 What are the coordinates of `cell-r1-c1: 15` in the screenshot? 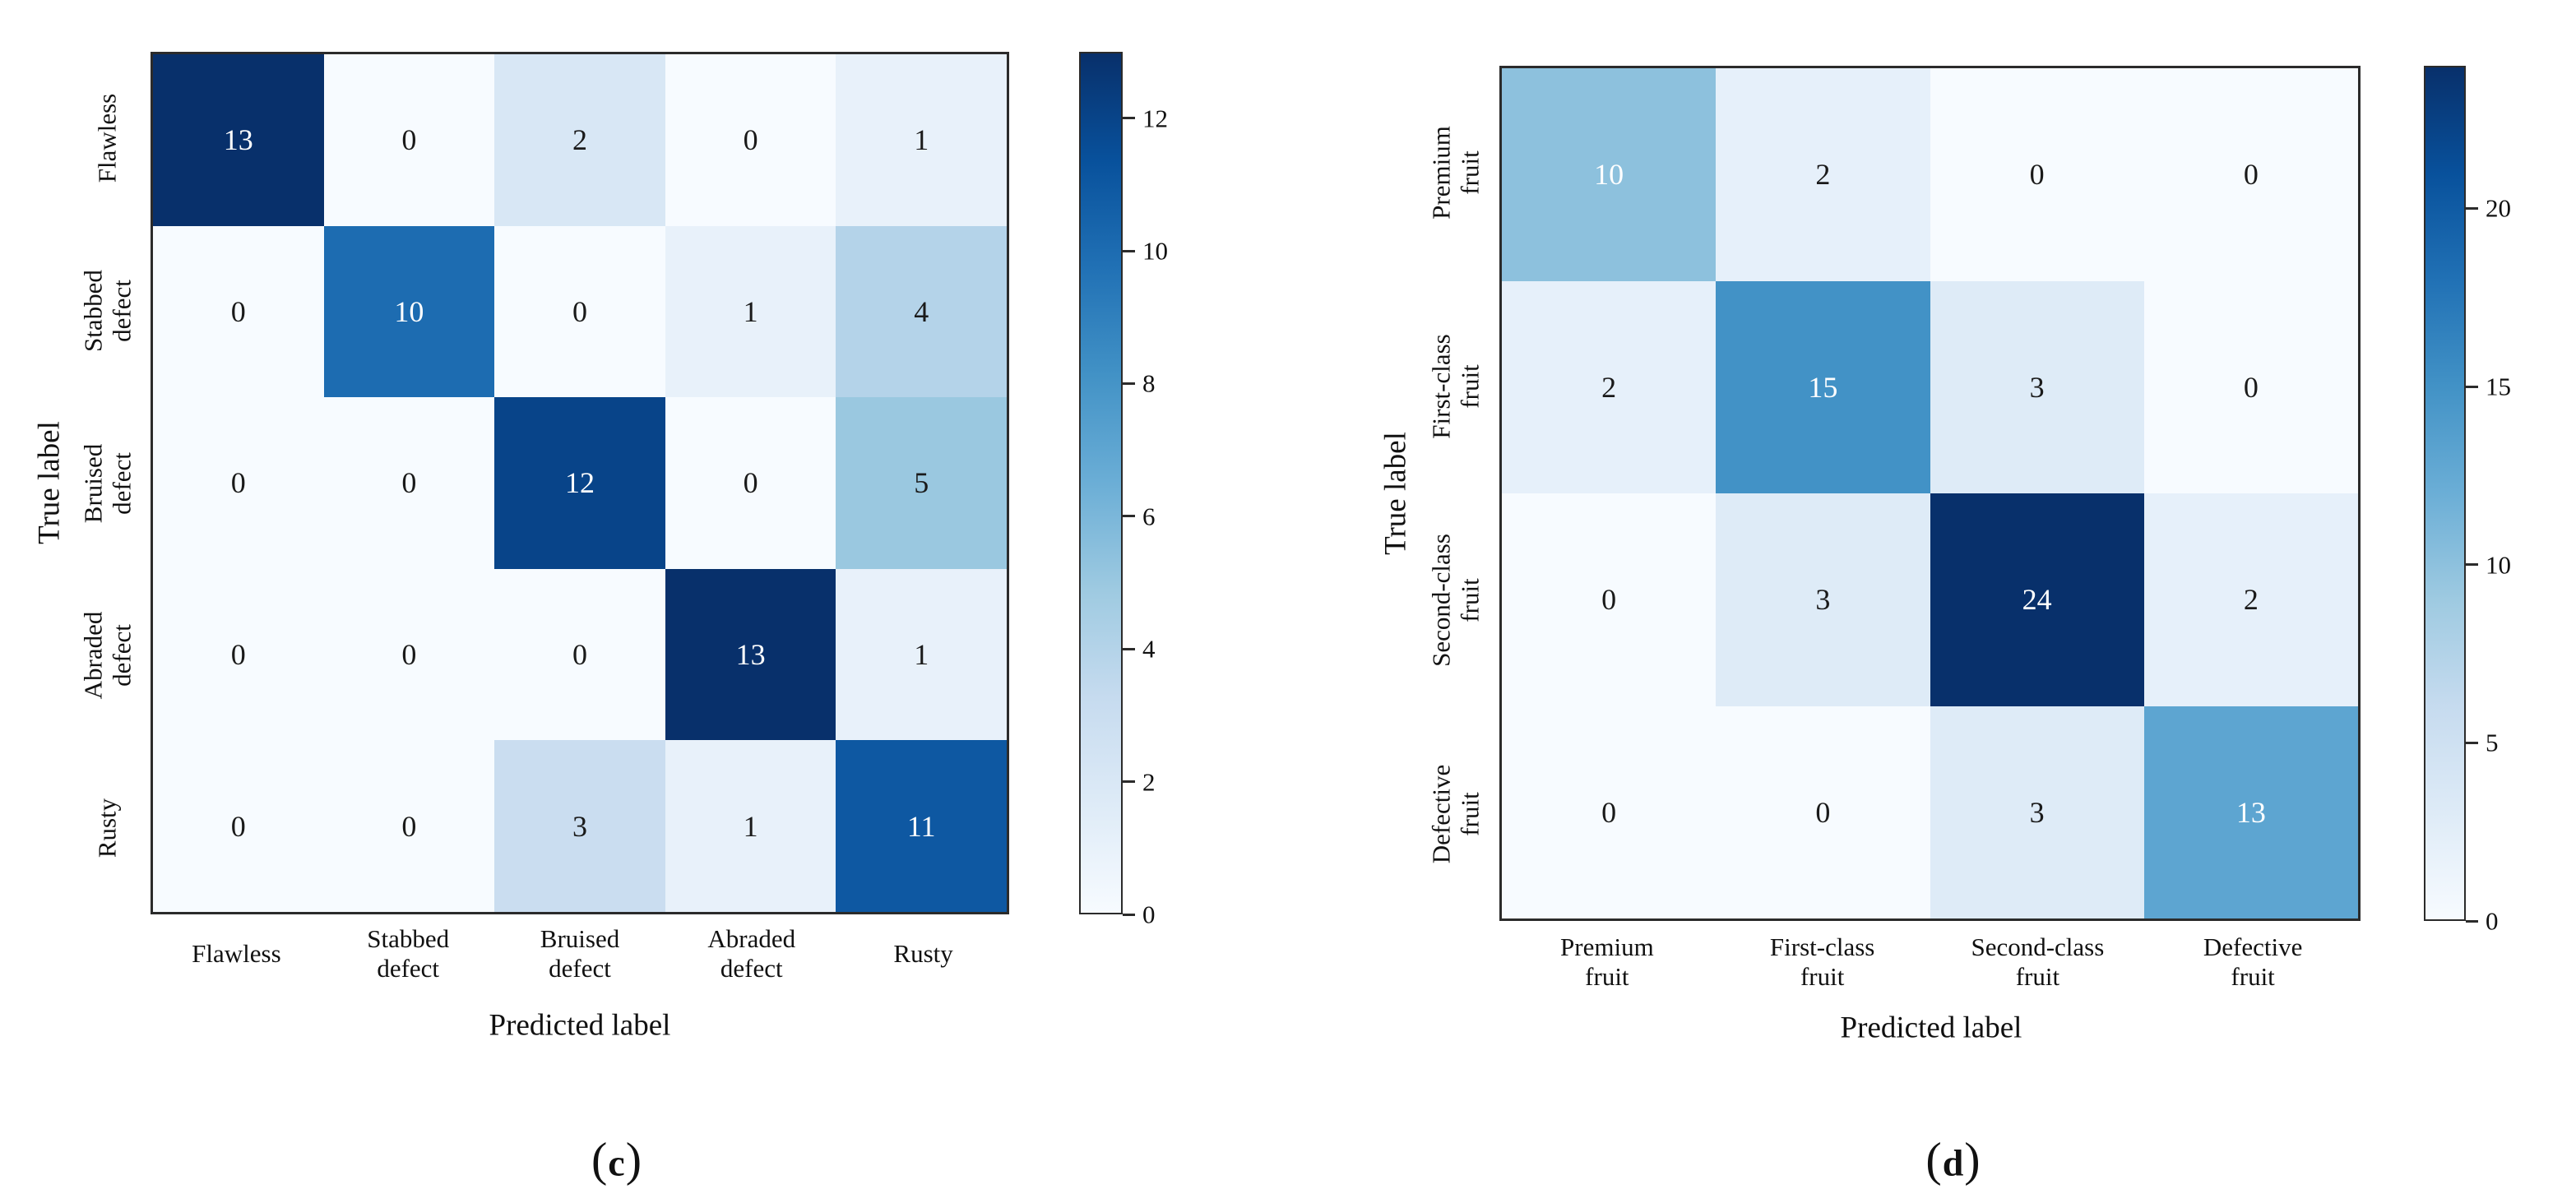 It's located at (1823, 386).